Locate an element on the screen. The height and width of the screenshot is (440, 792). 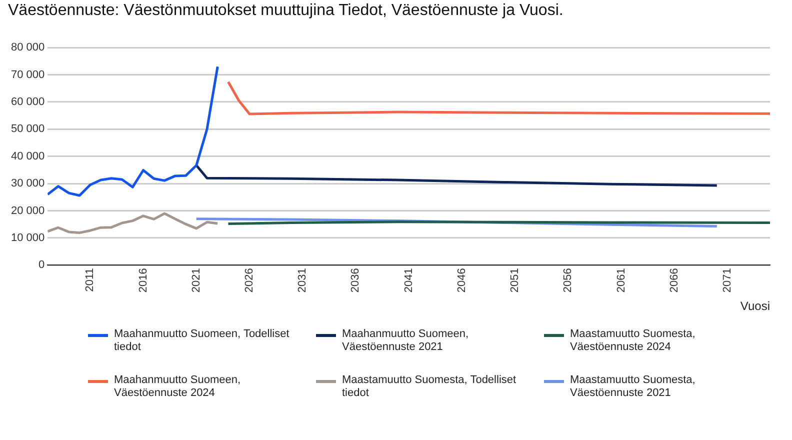
y-tick-label: 60 000 is located at coordinates (27, 102).